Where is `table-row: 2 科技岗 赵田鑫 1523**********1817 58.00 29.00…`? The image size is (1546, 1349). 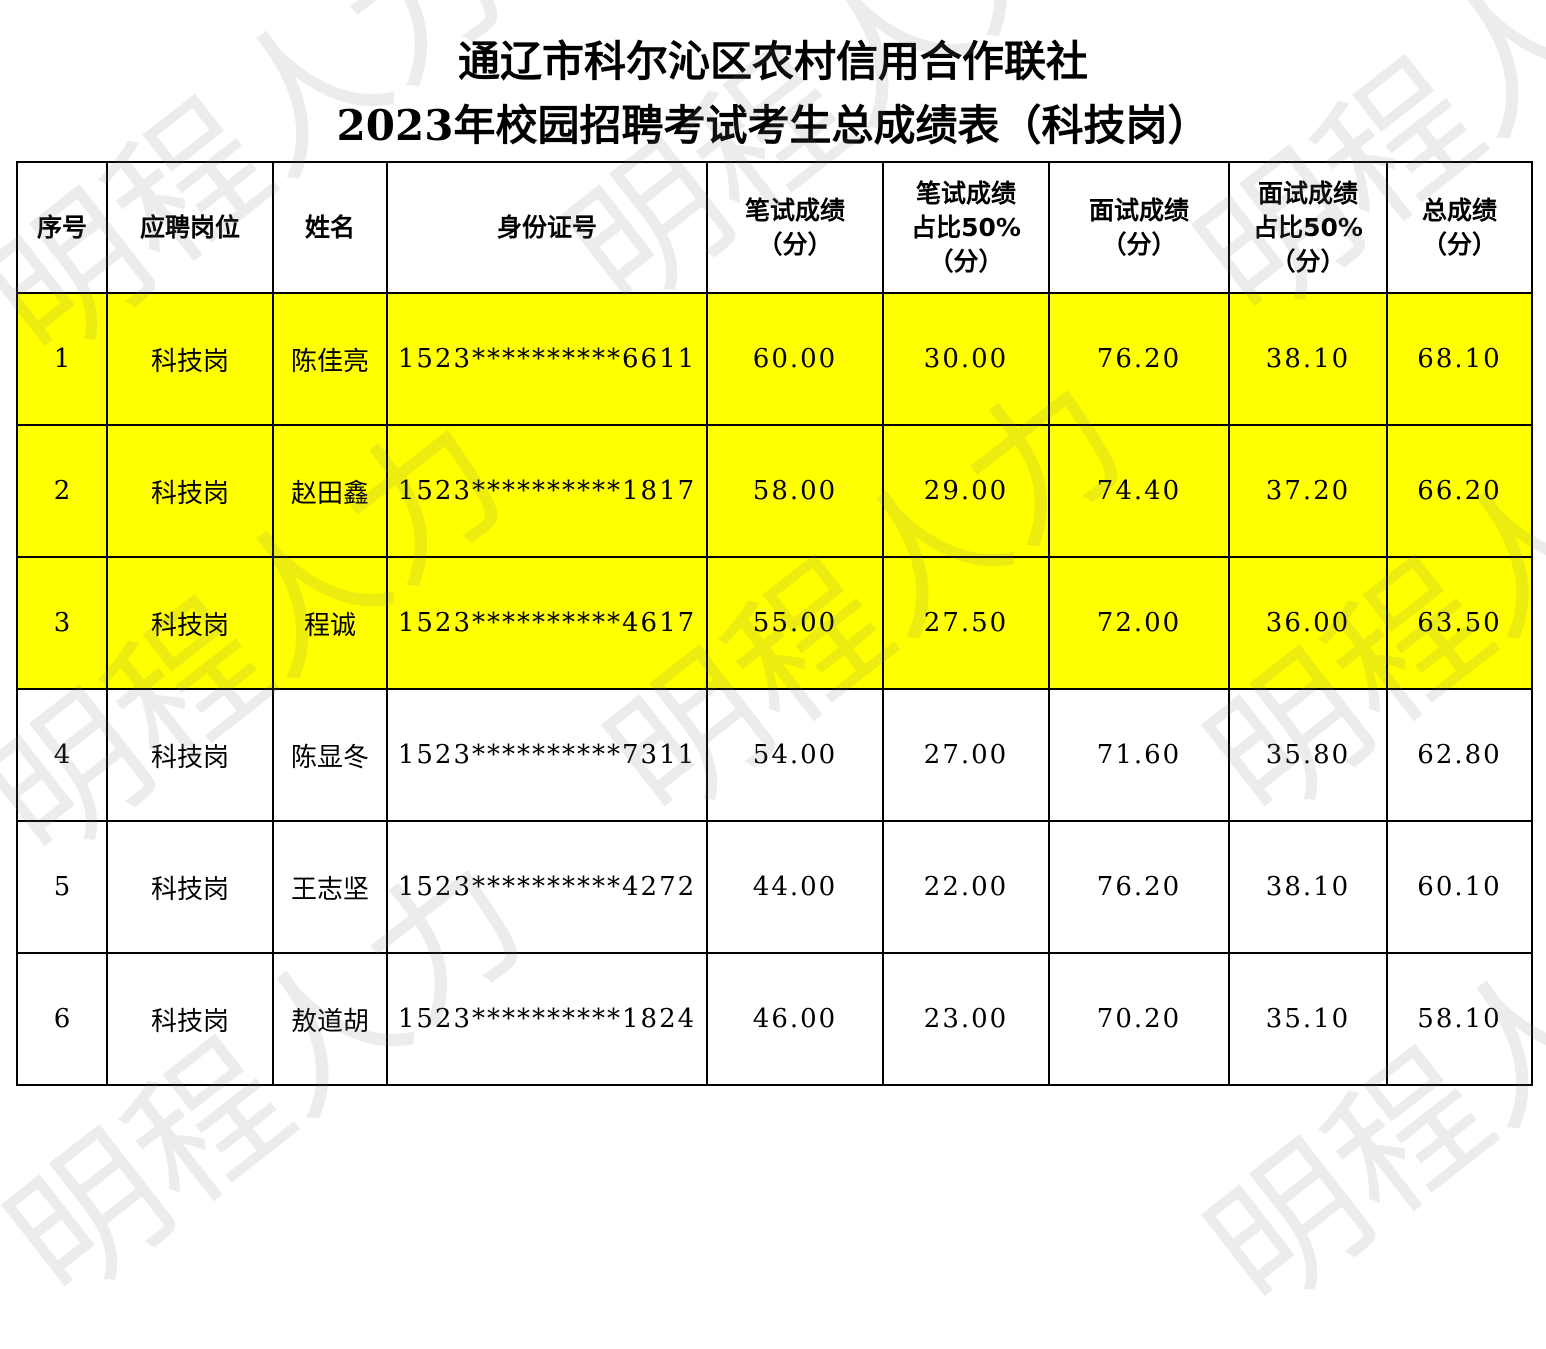
table-row: 2 科技岗 赵田鑫 1523**********1817 58.00 29.00… is located at coordinates (774, 491).